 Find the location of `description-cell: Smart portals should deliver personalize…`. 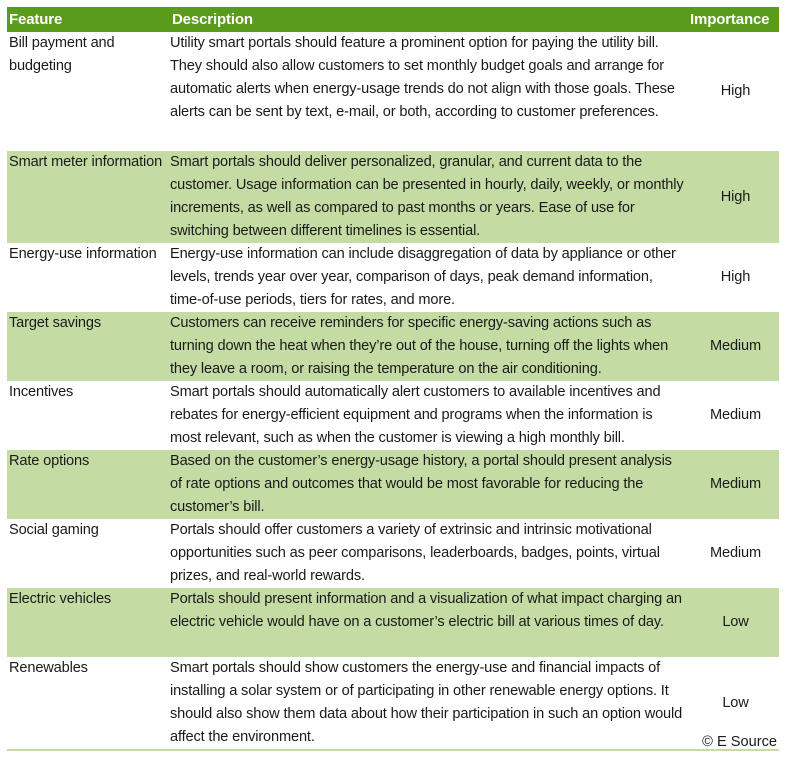

description-cell: Smart portals should deliver personalize… is located at coordinates (427, 196).